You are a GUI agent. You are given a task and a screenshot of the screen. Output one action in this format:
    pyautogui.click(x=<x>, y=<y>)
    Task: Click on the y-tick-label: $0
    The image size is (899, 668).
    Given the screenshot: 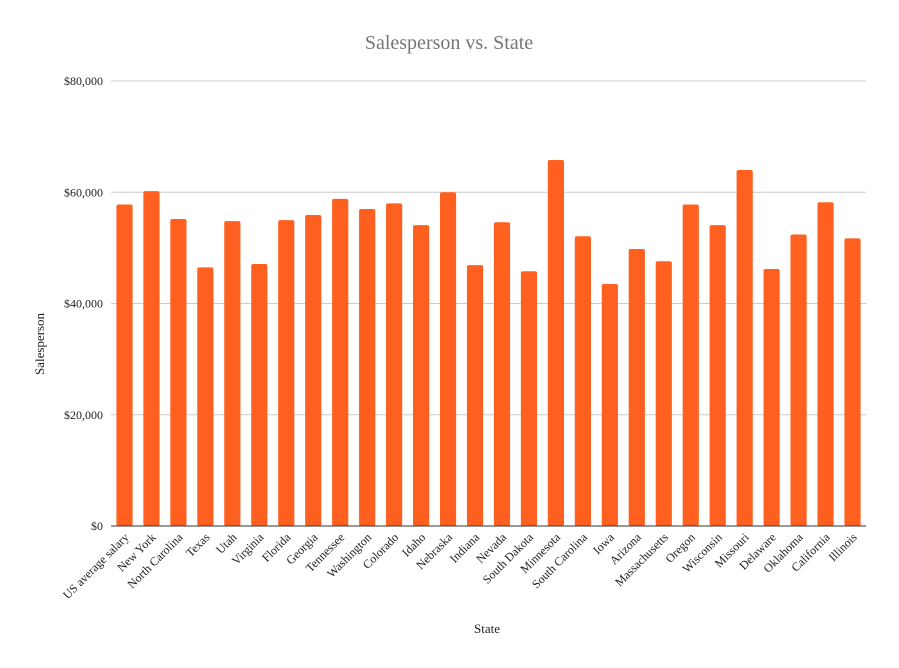 What is the action you would take?
    pyautogui.click(x=97, y=526)
    